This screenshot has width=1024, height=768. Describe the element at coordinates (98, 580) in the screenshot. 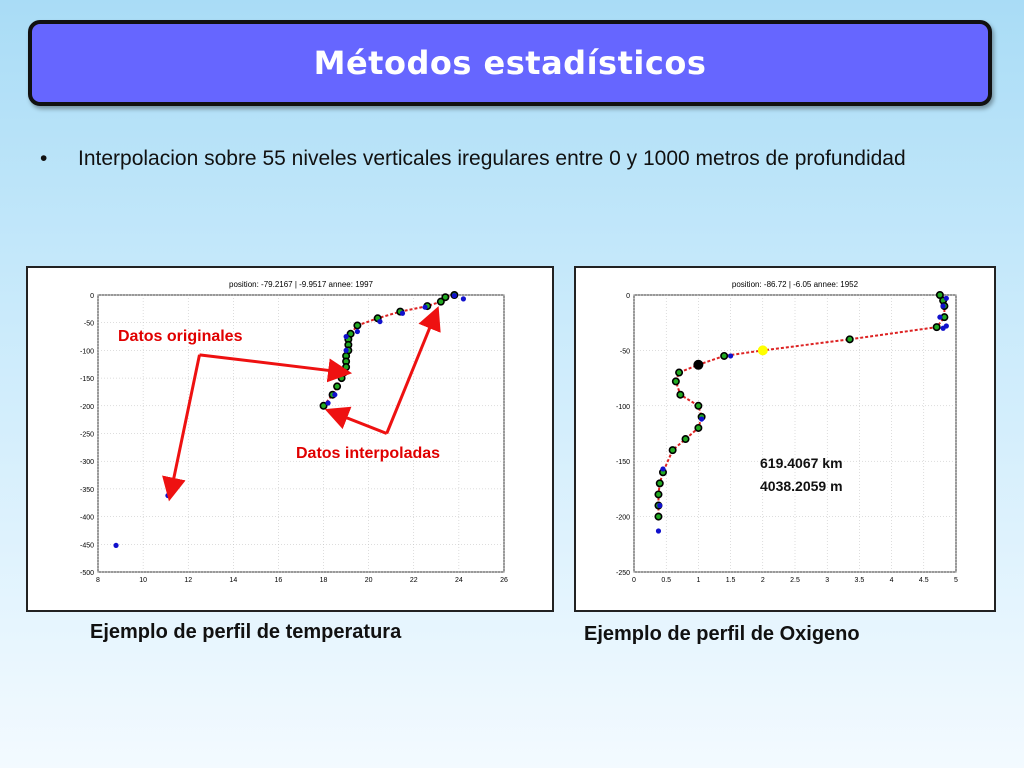

I see `x-tick-label: 8` at that location.